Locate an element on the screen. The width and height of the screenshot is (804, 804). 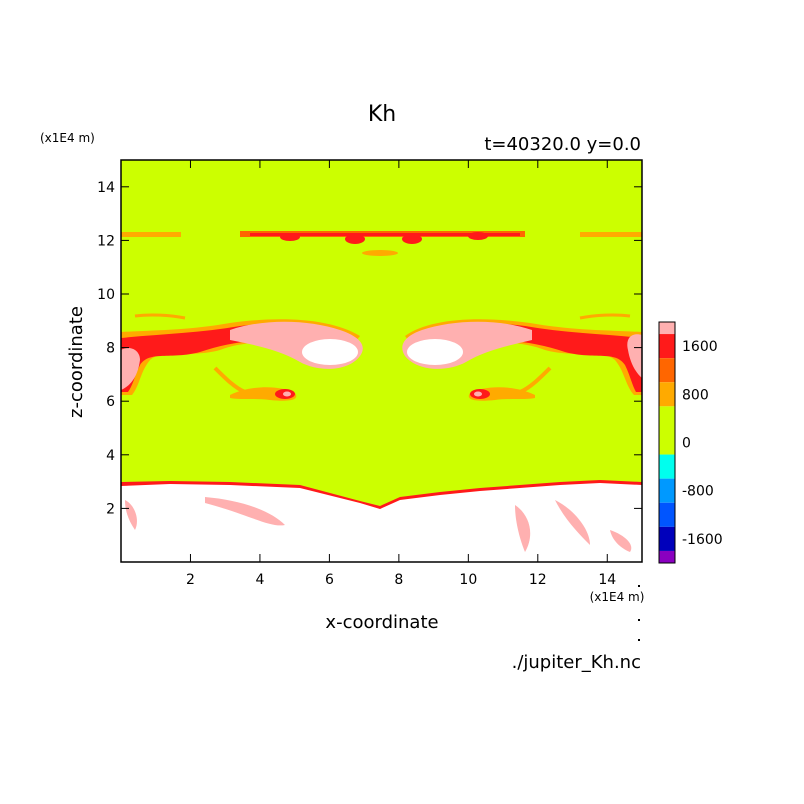
y-tick-label: 2 is located at coordinates (110, 509).